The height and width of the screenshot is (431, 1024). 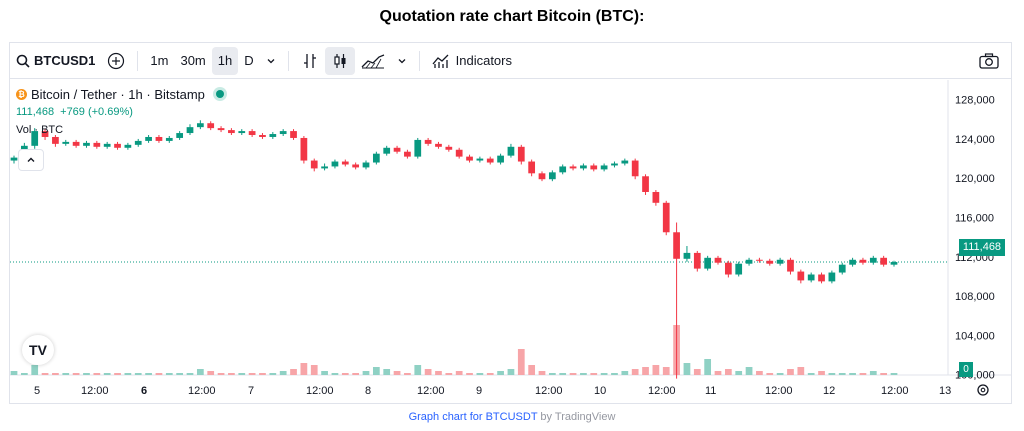 I want to click on screenshot-button, so click(x=989, y=61).